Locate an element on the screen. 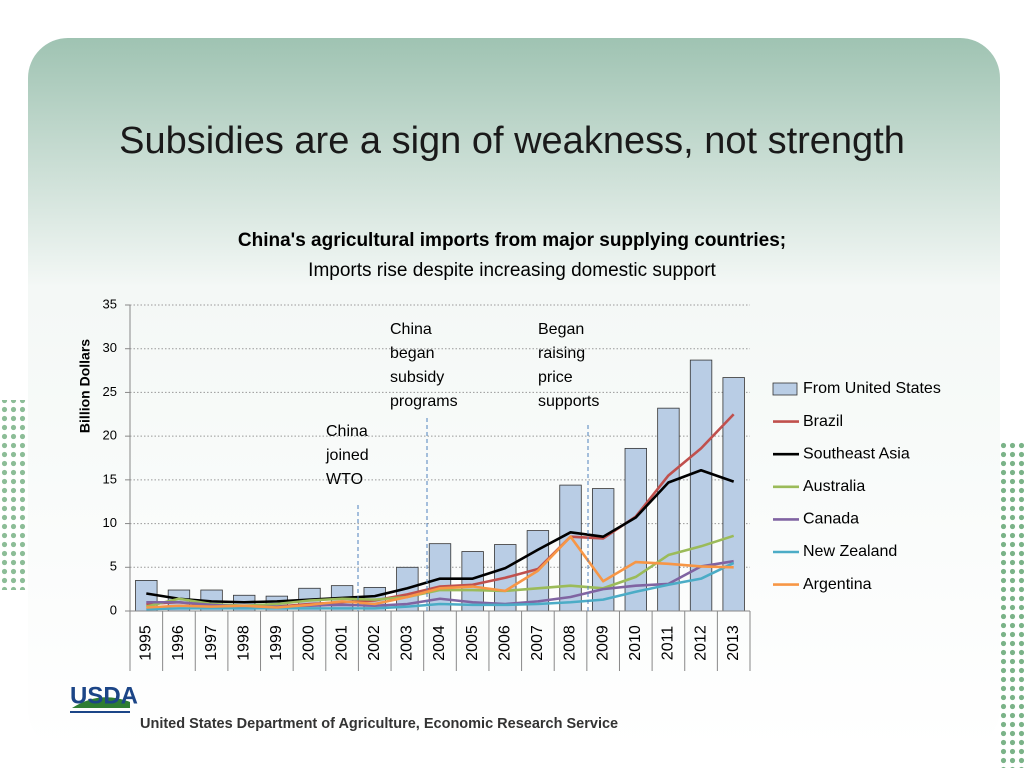 Image resolution: width=1024 pixels, height=768 pixels. y-tick-label: 20 is located at coordinates (110, 435).